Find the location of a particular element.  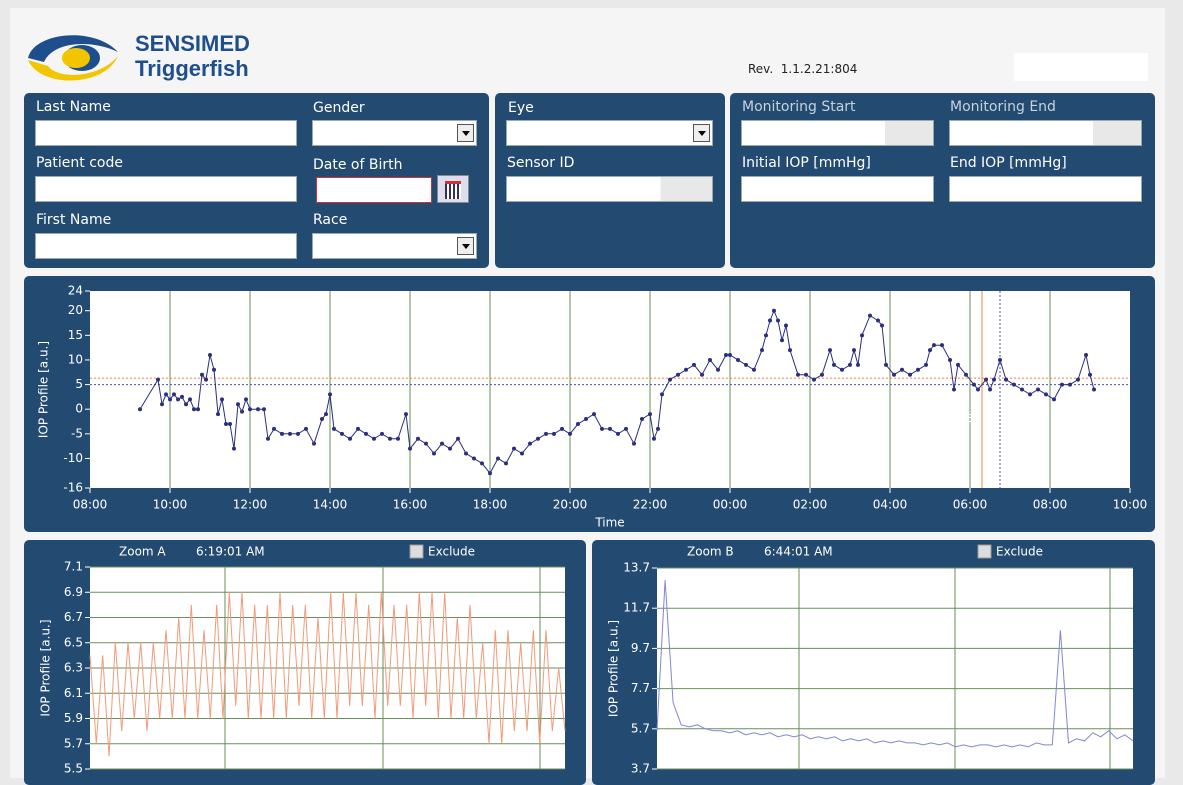

y-tick-label: 6.1 is located at coordinates (73, 693).